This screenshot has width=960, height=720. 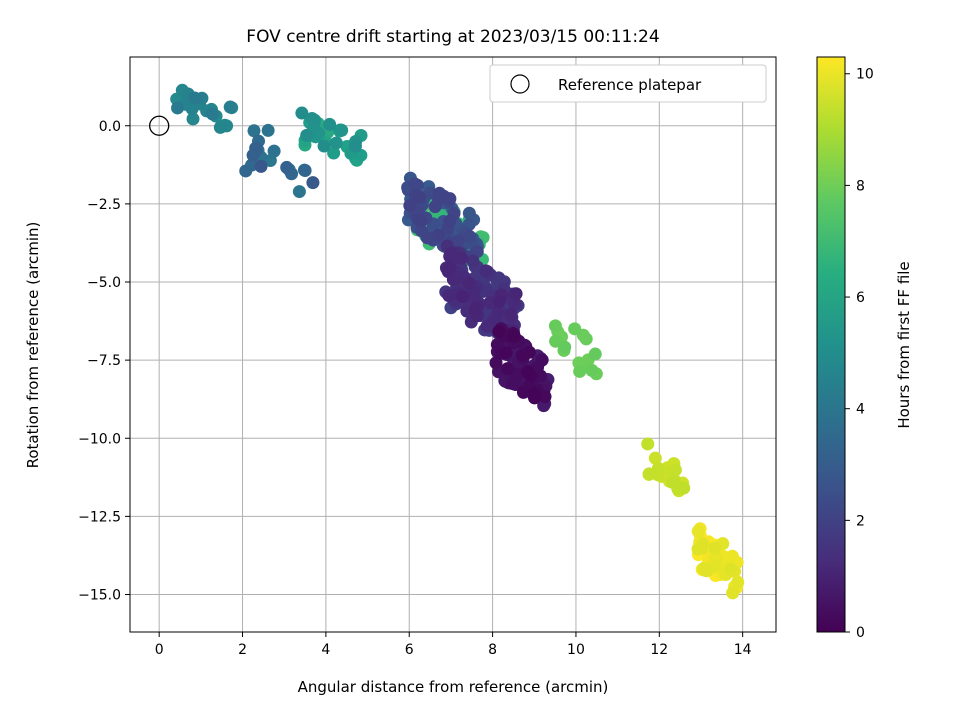 What do you see at coordinates (242, 650) in the screenshot?
I see `x-tick-label: 2` at bounding box center [242, 650].